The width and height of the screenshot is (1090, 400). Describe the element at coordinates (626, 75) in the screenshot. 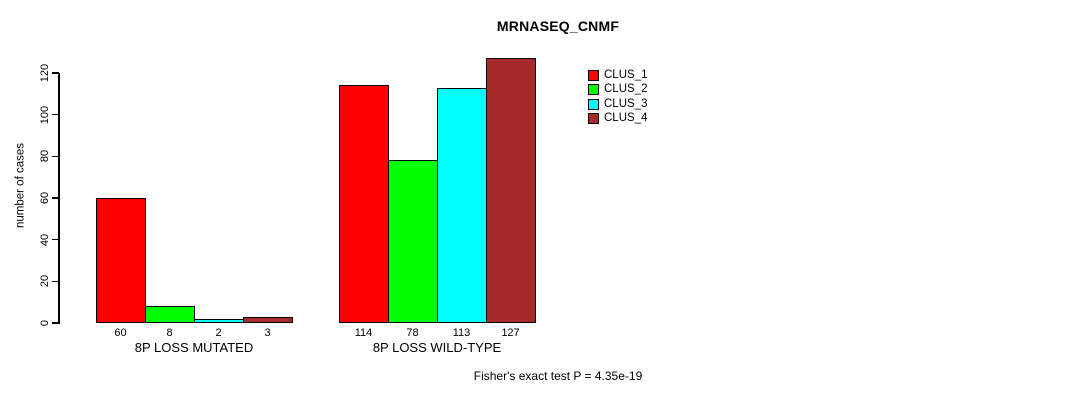

I see `legend-label: CLUS_1` at that location.